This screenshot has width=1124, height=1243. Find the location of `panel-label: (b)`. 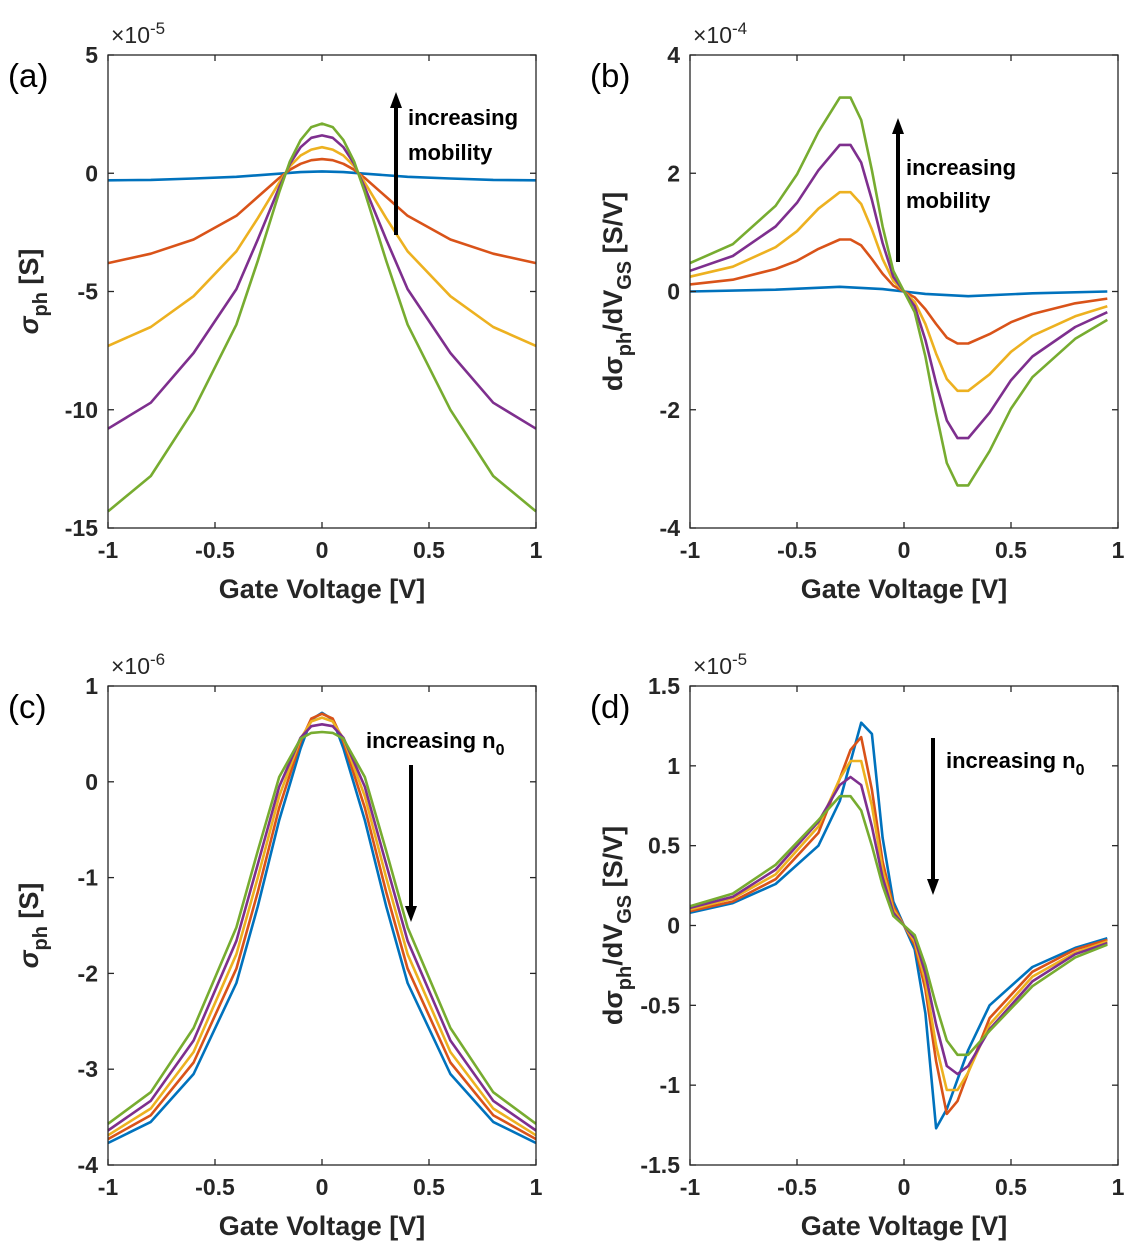

panel-label: (b) is located at coordinates (610, 75).